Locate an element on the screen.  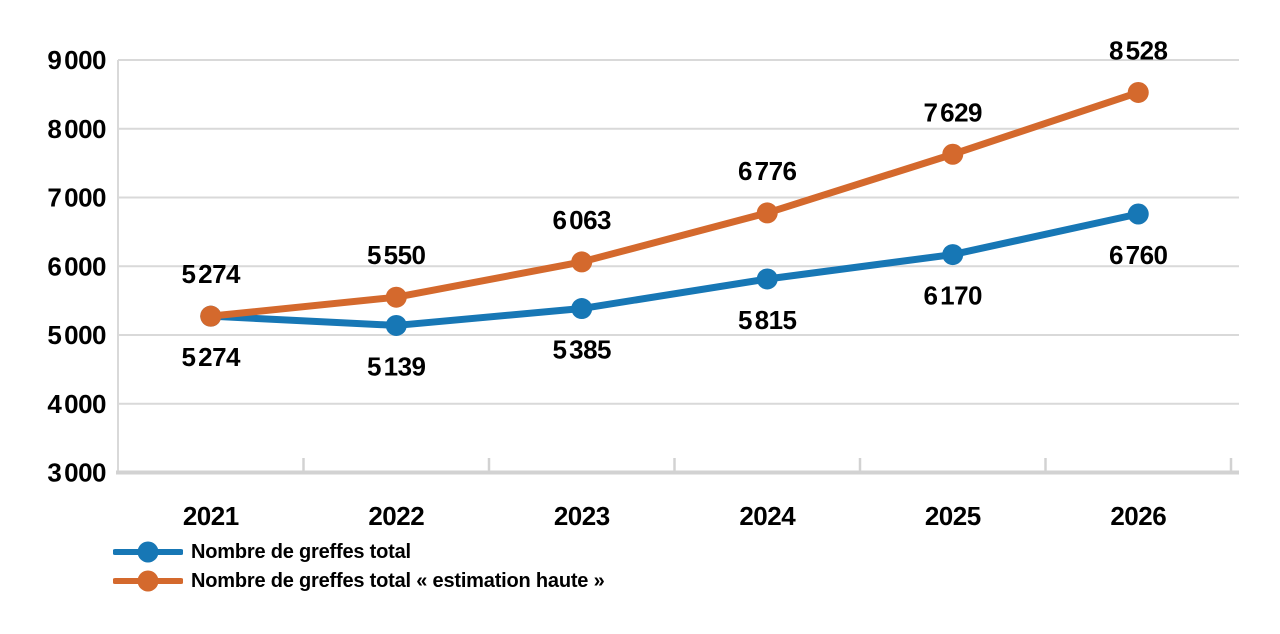
y-axis-tick-label: 9 000 is located at coordinates (76, 60).